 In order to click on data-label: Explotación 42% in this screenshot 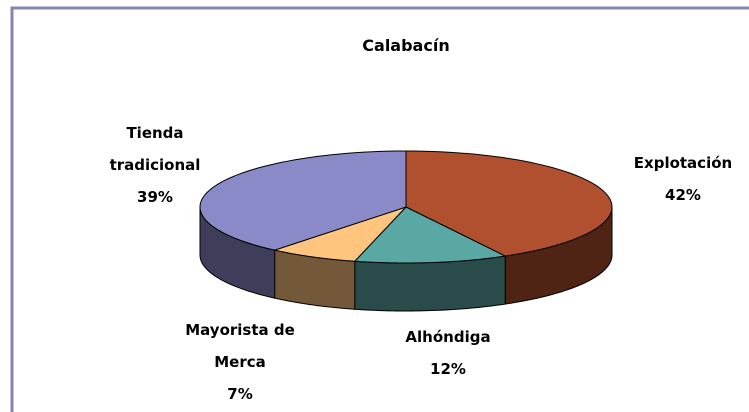, I will do `click(683, 179)`.